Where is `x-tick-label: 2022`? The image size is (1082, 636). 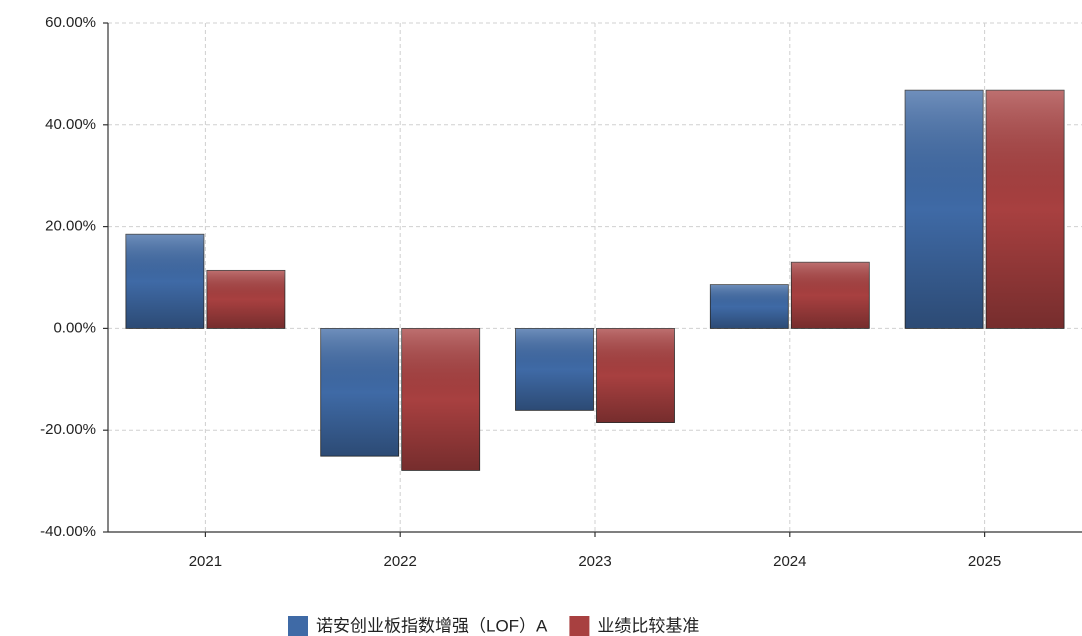
x-tick-label: 2022 is located at coordinates (400, 561).